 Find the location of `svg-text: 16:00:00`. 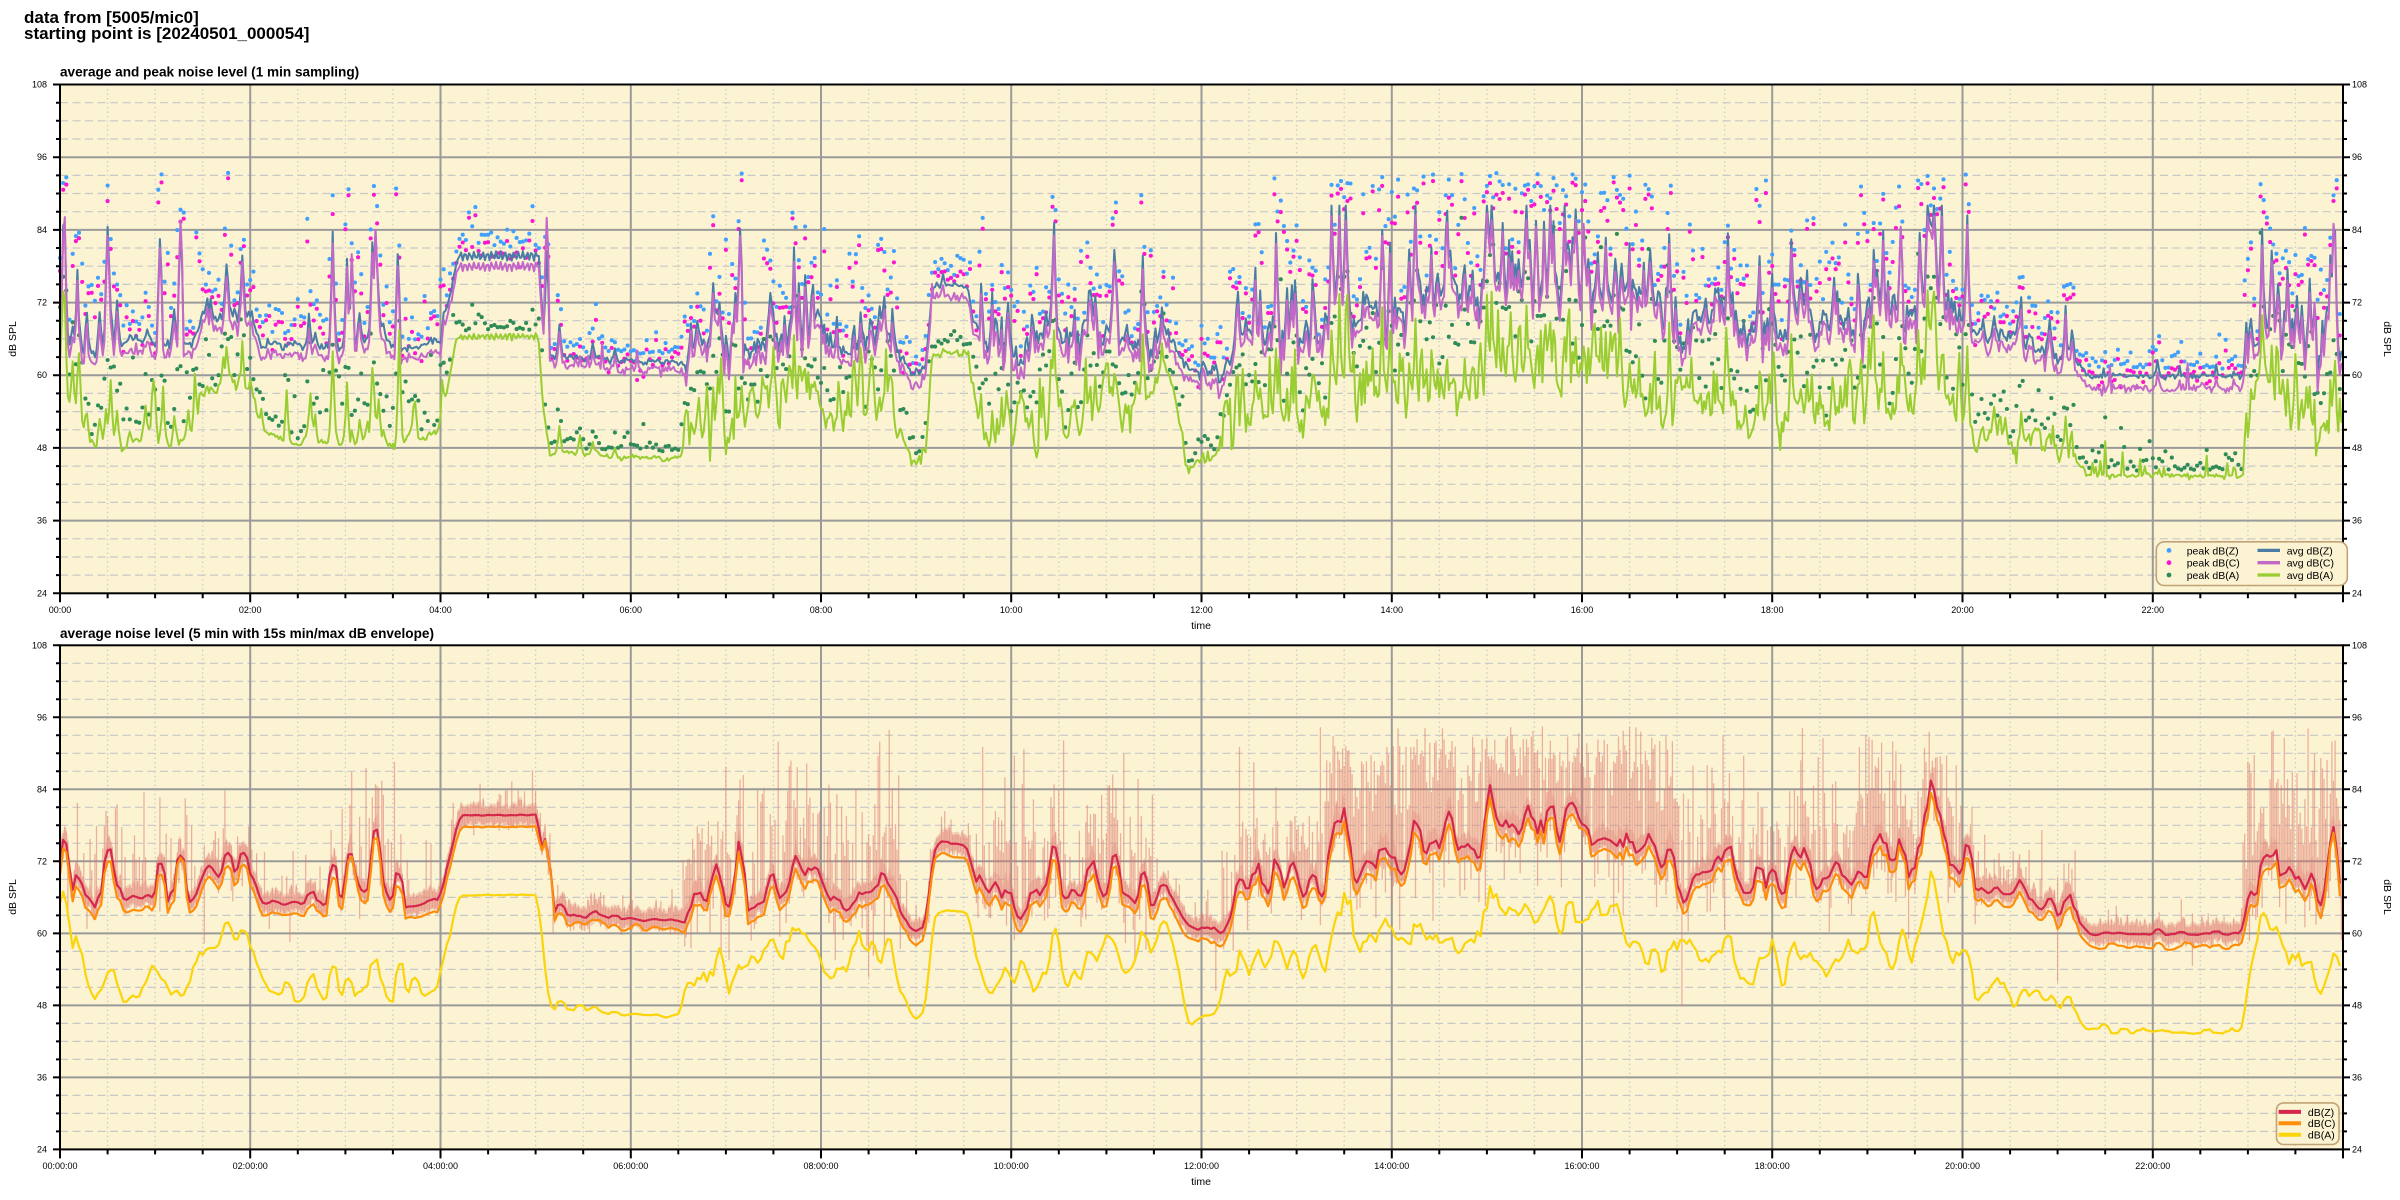

svg-text: 16:00:00 is located at coordinates (1581, 1166).